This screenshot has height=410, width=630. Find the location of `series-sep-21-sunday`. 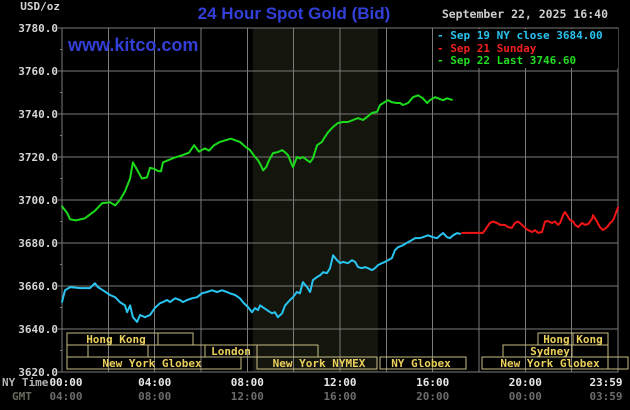

series-sep-21-sunday is located at coordinates (540, 220).